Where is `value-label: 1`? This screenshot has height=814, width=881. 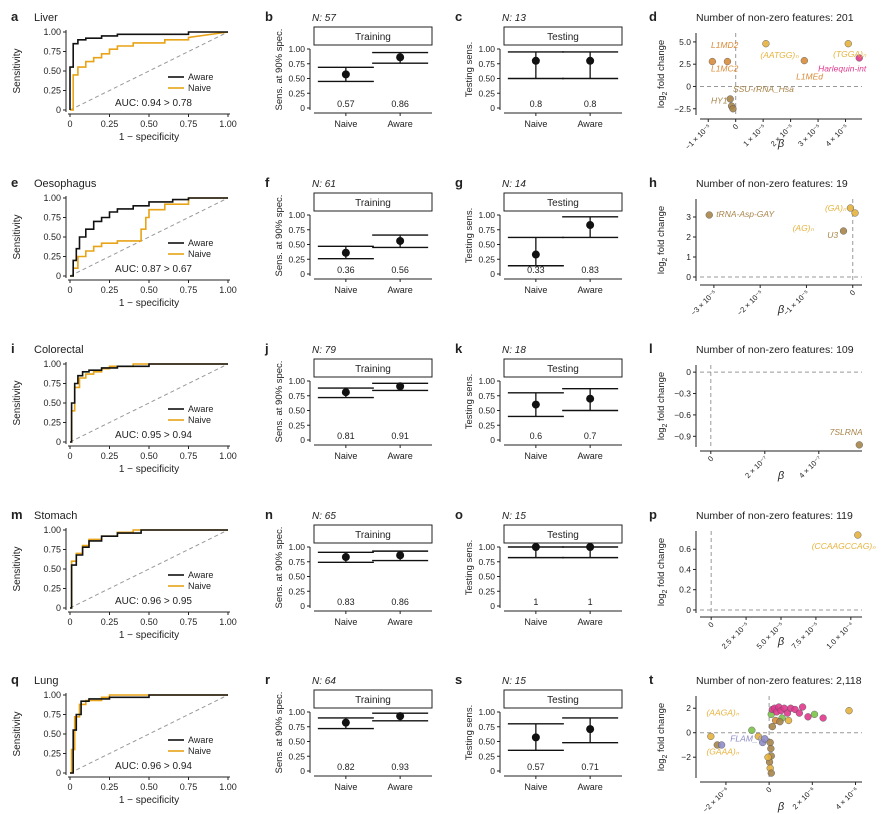
value-label: 1 is located at coordinates (535, 602).